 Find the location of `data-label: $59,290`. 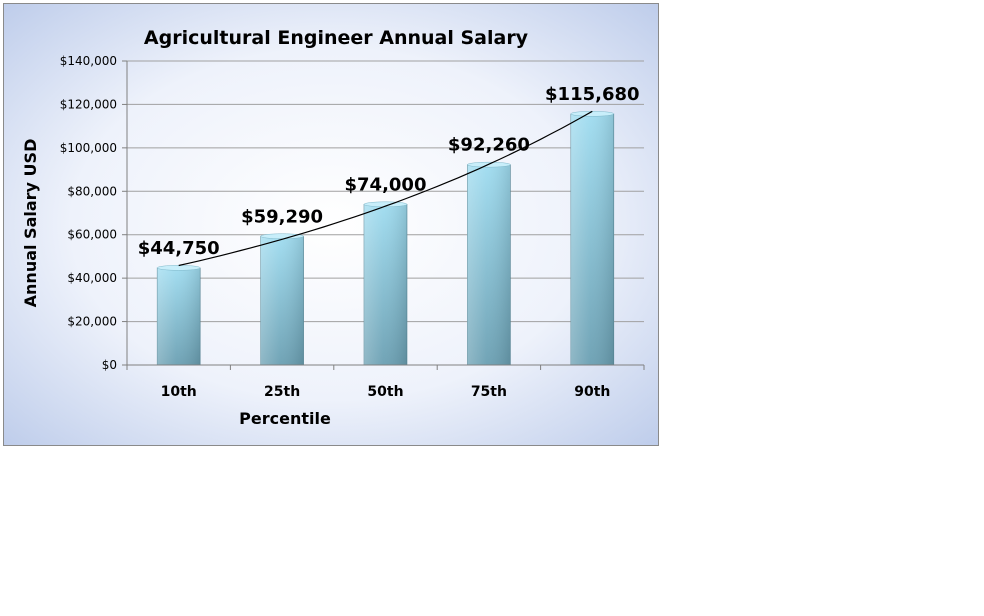

data-label: $59,290 is located at coordinates (282, 216).